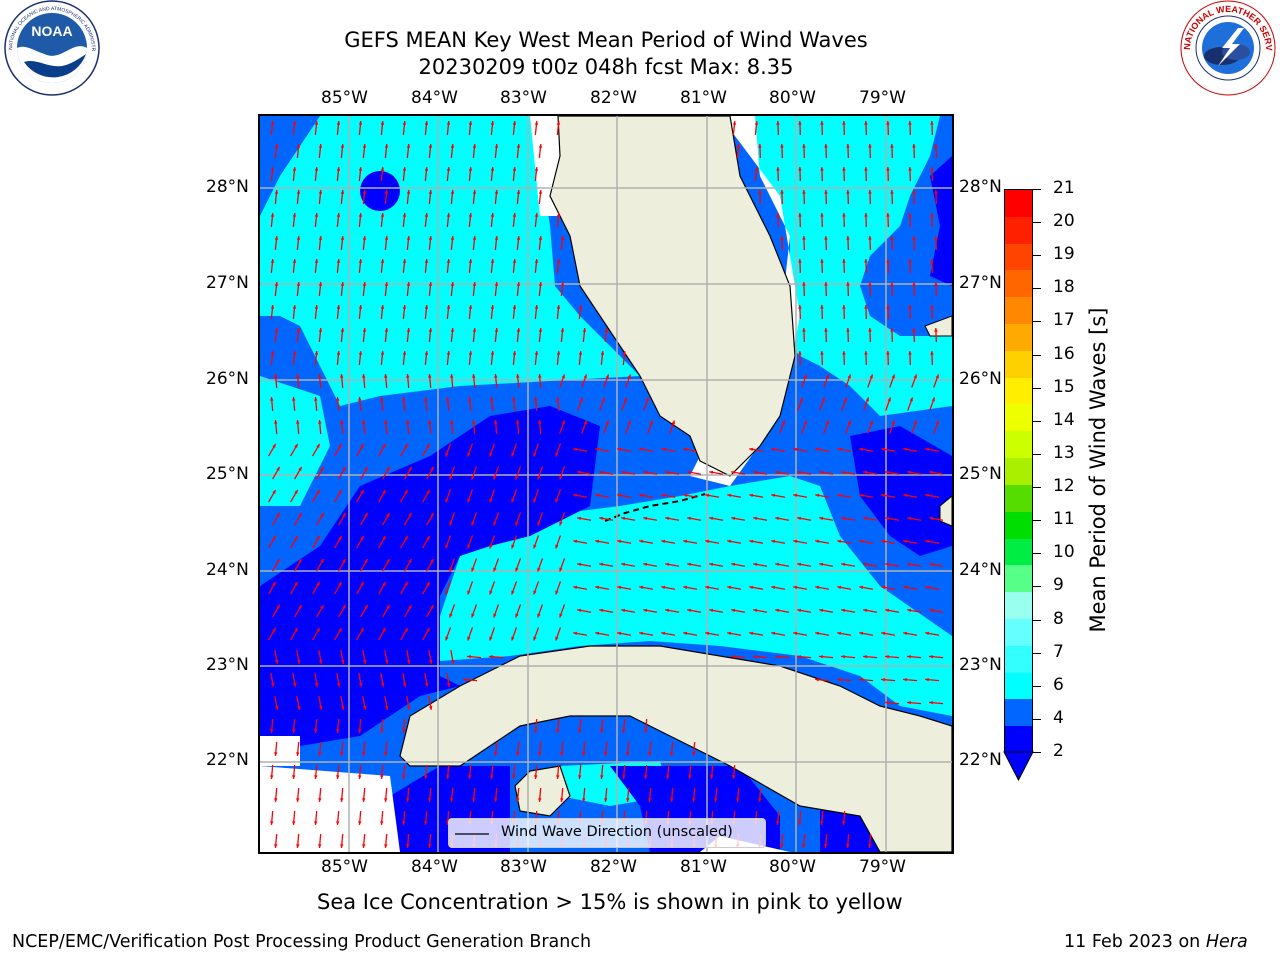 The width and height of the screenshot is (1280, 960). I want to click on colorbar-tick-label: 20, so click(1064, 221).